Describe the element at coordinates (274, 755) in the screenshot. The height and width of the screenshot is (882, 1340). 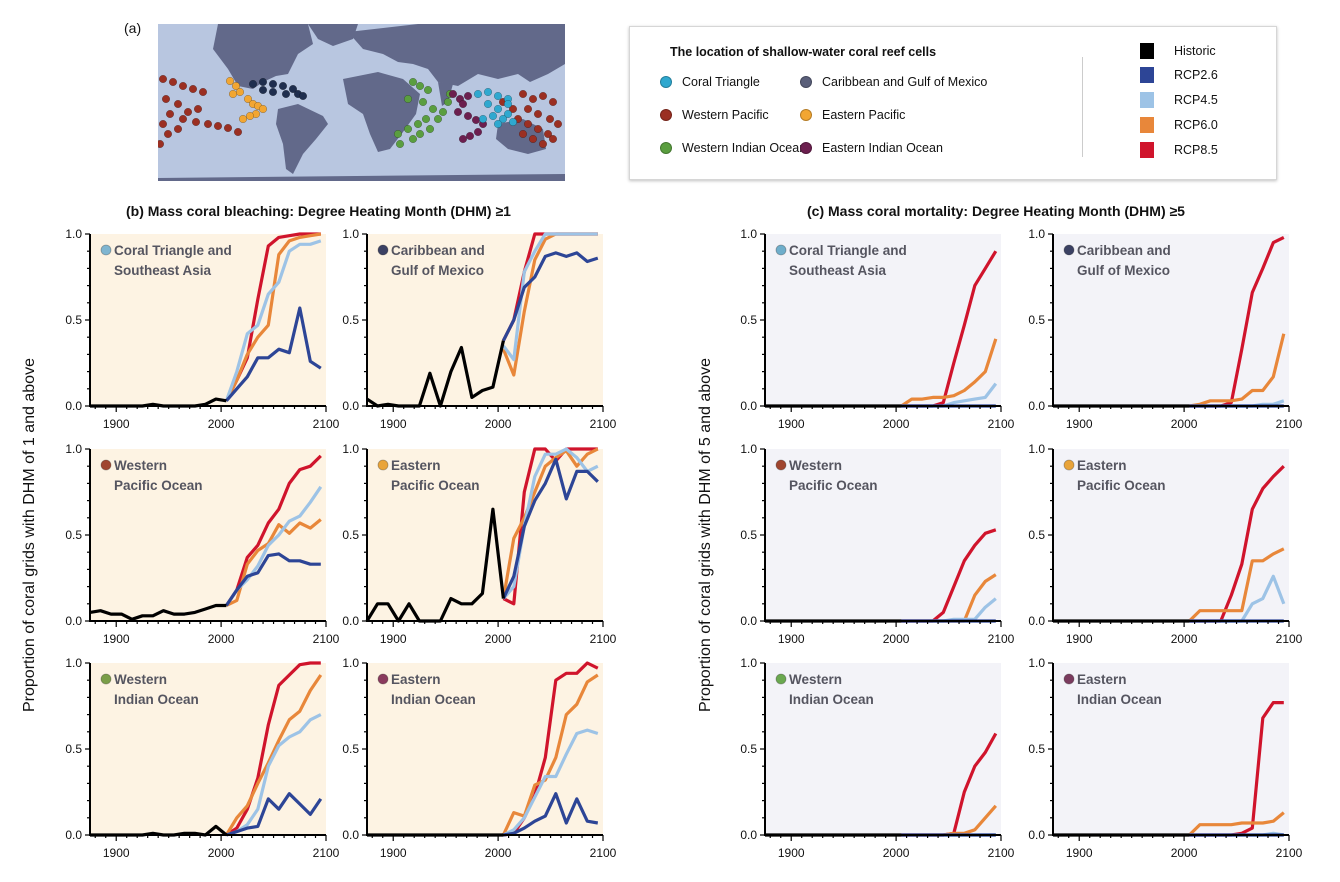
I see `series-line-rcp60` at that location.